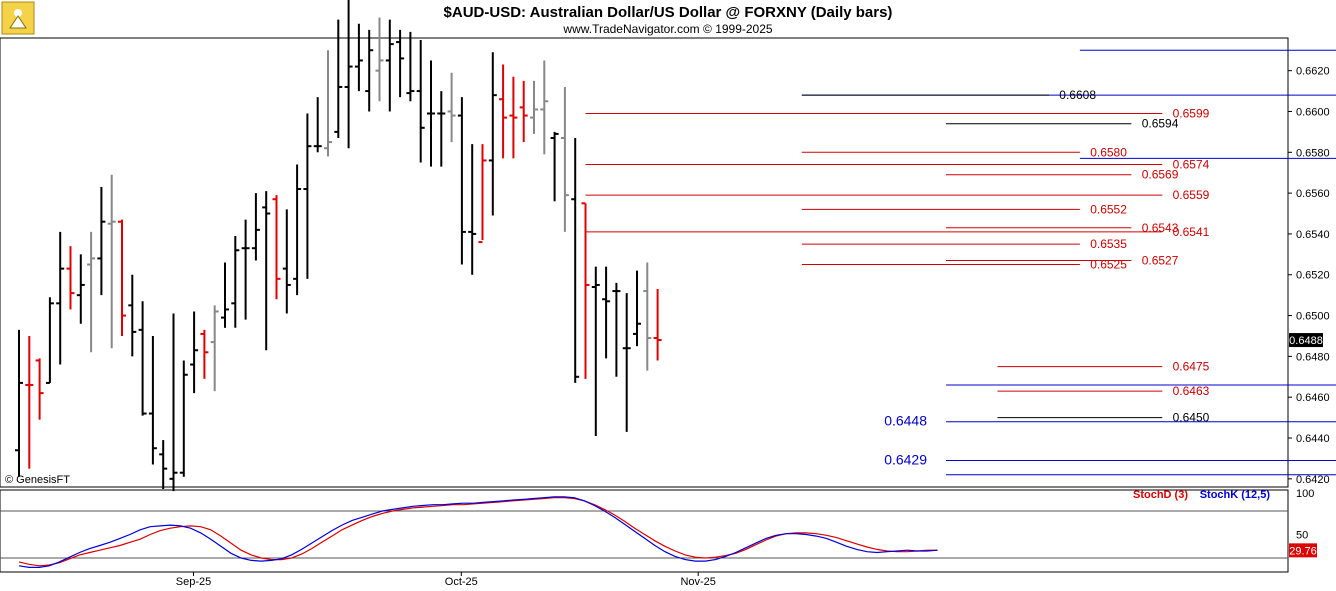 The height and width of the screenshot is (591, 1336). Describe the element at coordinates (1160, 228) in the screenshot. I see `level-label: 0.6543` at that location.